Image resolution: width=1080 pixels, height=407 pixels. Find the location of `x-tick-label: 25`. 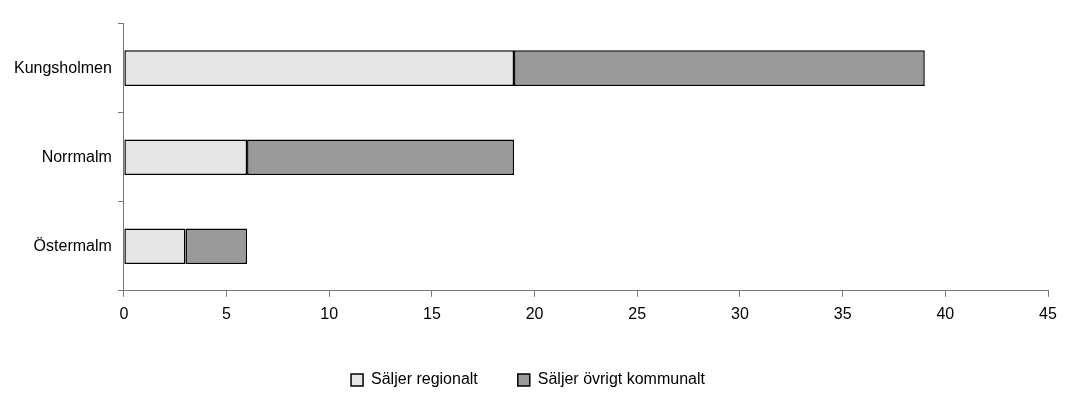

x-tick-label: 25 is located at coordinates (637, 313).